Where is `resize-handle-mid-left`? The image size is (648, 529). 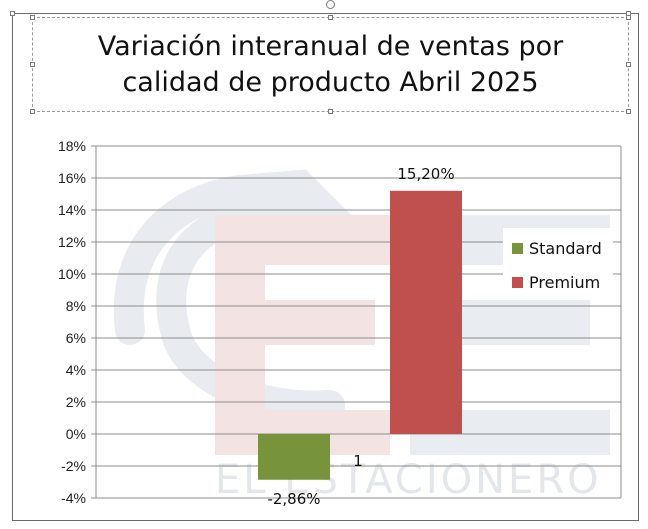
resize-handle-mid-left is located at coordinates (32, 64).